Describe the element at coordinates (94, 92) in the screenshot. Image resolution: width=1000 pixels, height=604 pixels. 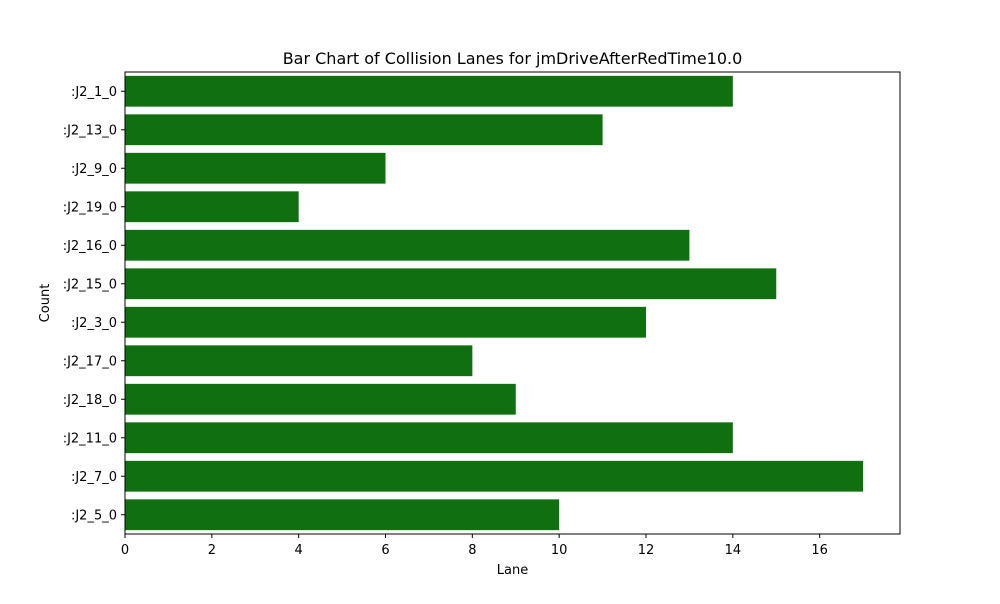
I see `y-tick-label: :J2_1_0` at that location.